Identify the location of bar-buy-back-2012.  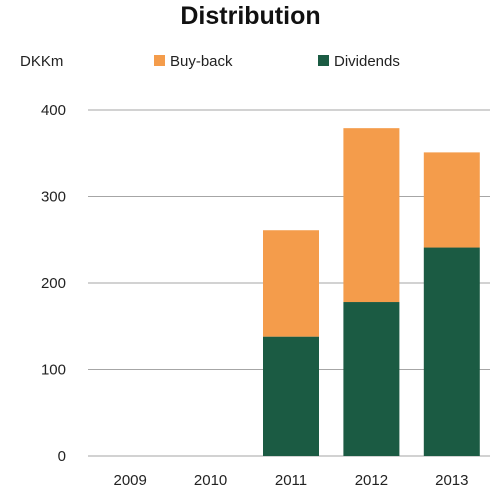
(371, 215).